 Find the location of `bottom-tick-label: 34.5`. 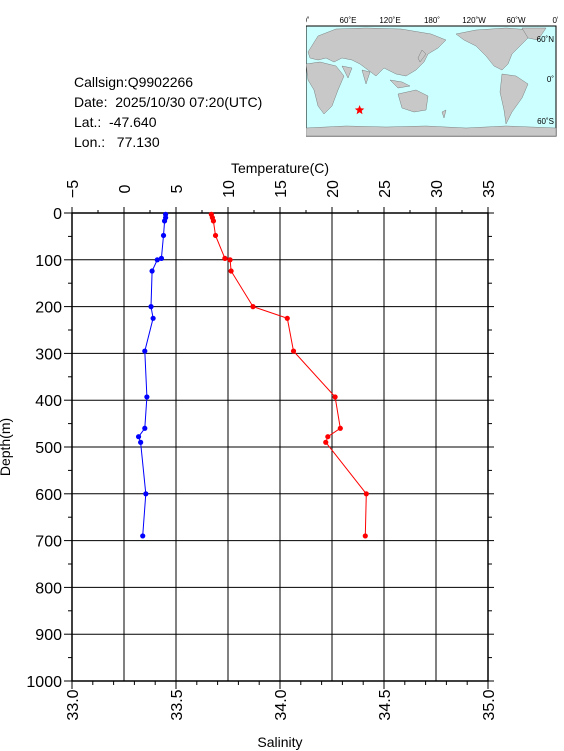

bottom-tick-label: 34.5 is located at coordinates (385, 704).